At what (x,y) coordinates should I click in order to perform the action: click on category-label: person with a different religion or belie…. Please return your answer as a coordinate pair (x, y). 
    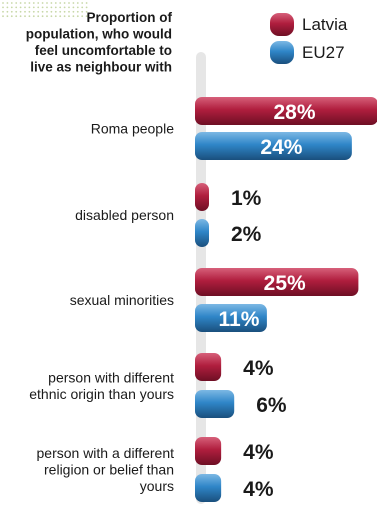
    Looking at the image, I should click on (106, 469).